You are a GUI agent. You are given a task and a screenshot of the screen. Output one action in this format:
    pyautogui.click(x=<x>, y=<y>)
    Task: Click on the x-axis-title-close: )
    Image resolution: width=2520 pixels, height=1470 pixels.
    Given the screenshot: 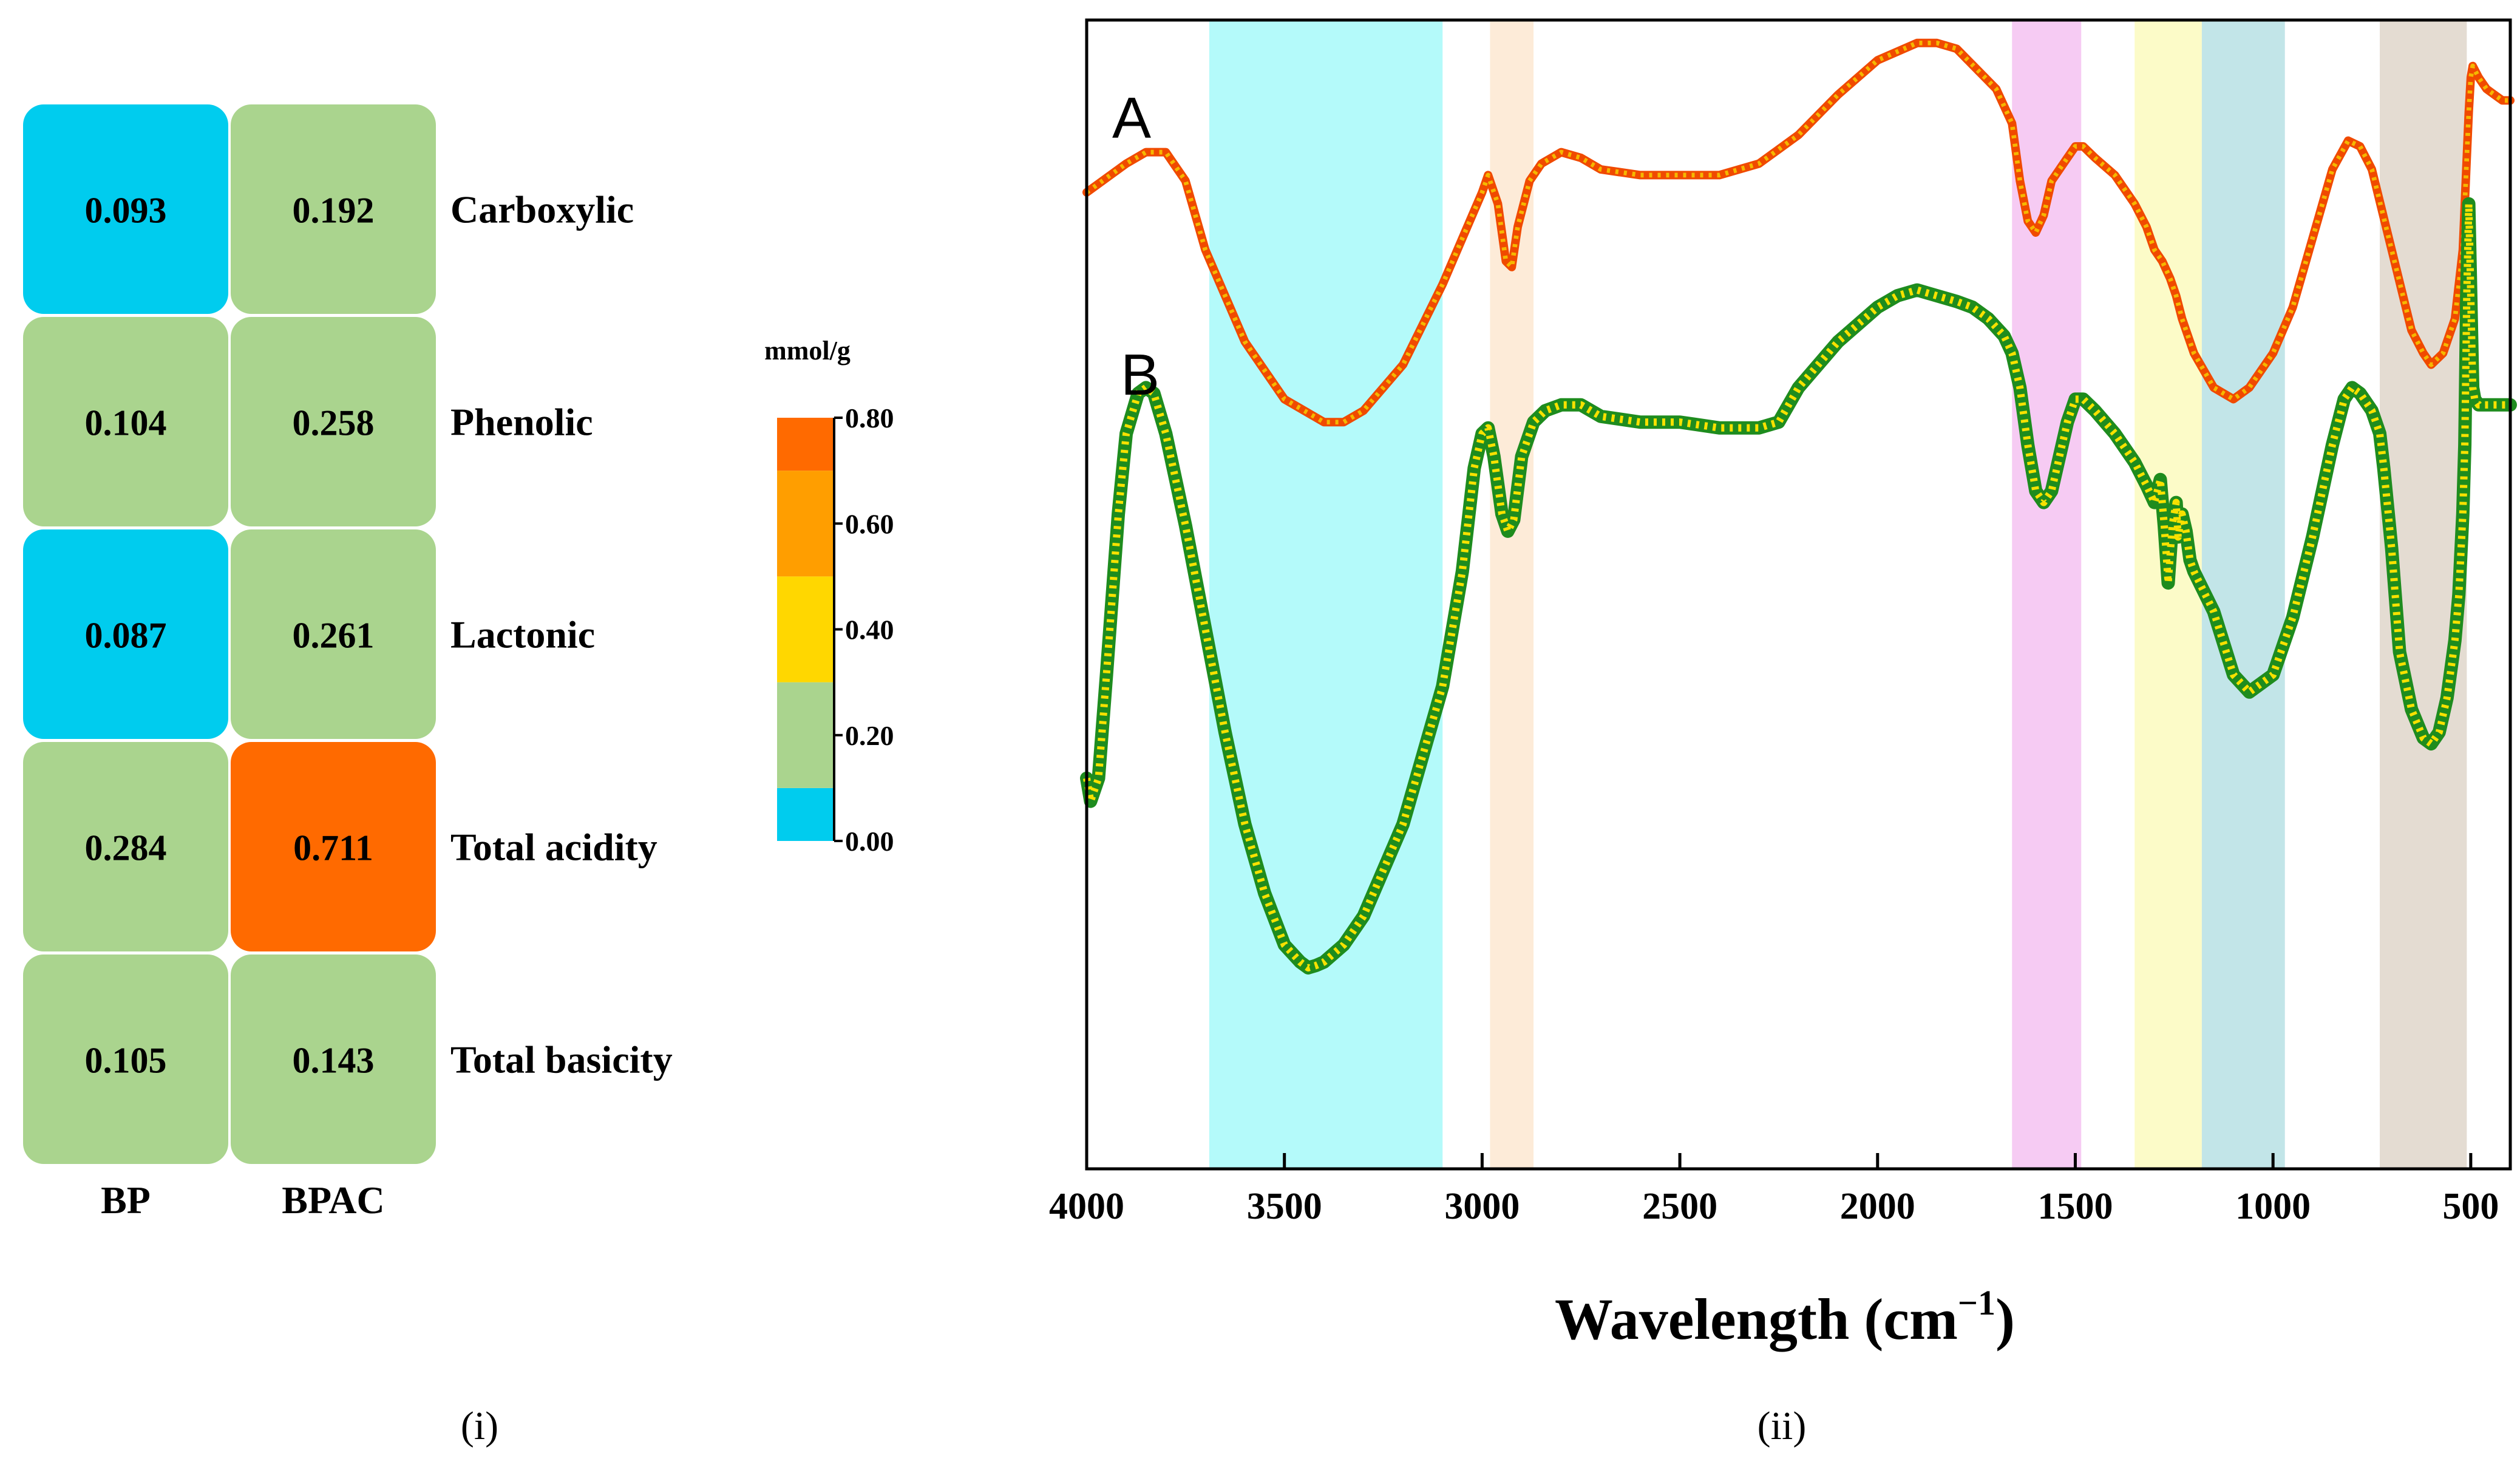 What is the action you would take?
    pyautogui.click(x=2005, y=1319)
    